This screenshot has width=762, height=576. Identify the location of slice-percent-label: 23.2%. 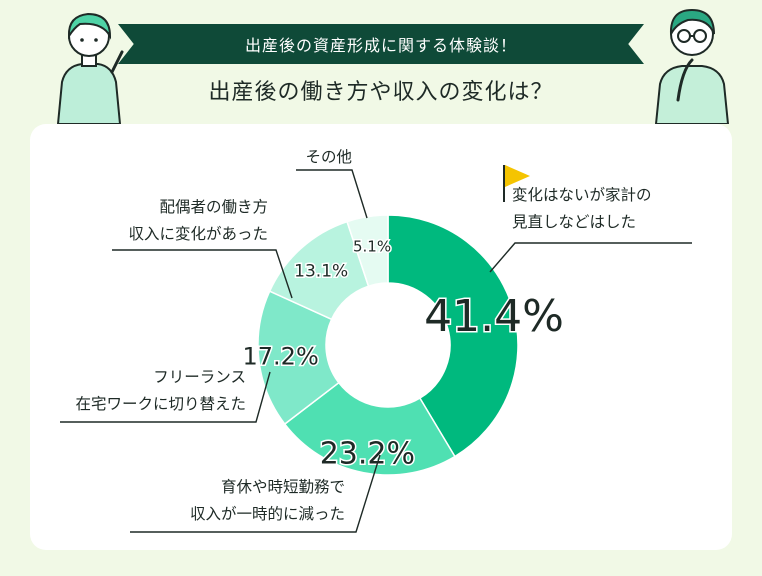
(367, 454).